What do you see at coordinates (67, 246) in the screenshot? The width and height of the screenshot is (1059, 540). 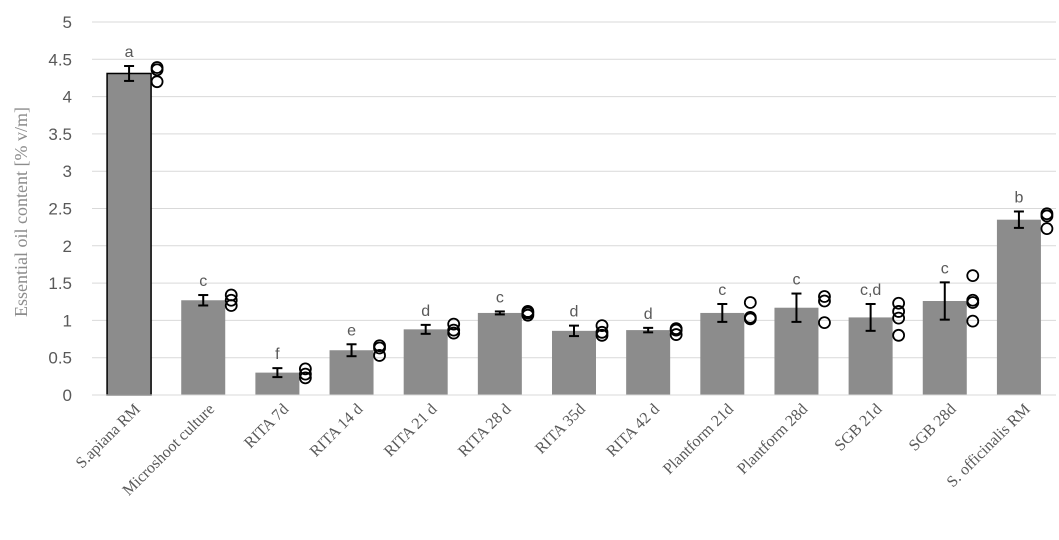 I see `y-tick-label: 2` at bounding box center [67, 246].